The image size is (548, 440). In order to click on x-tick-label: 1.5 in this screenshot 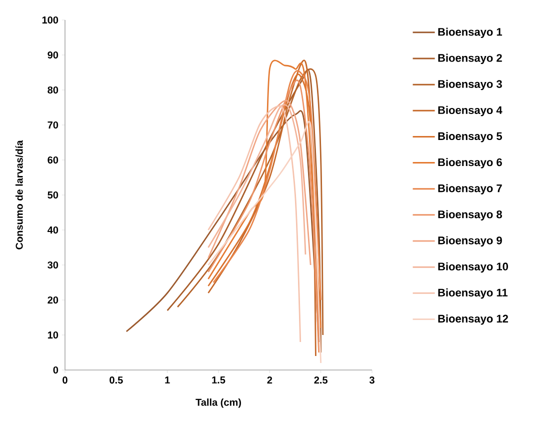, I will do `click(219, 380)`.